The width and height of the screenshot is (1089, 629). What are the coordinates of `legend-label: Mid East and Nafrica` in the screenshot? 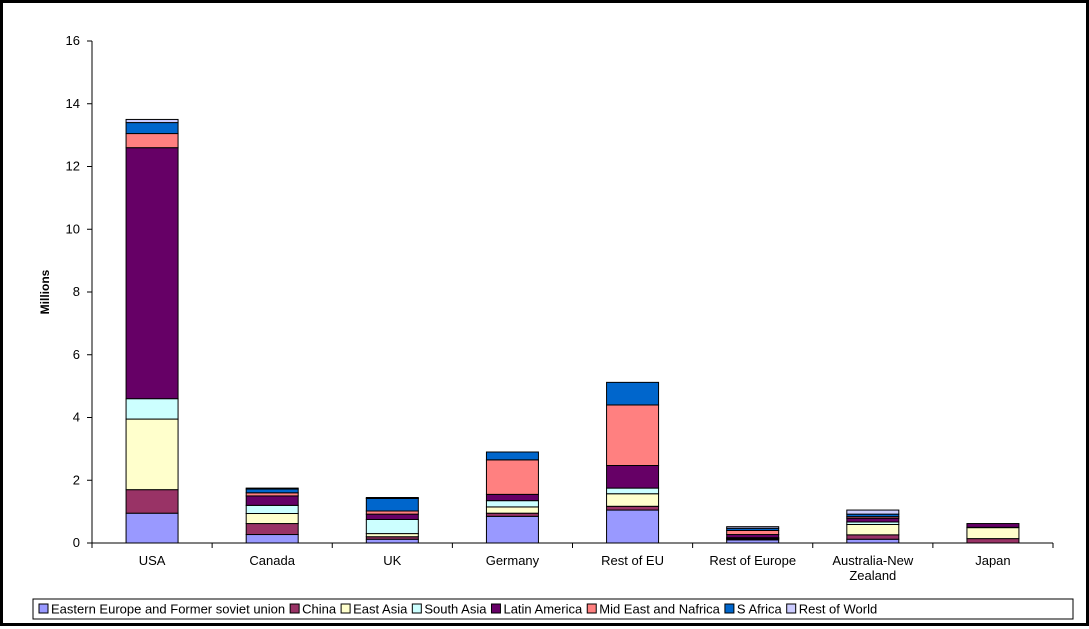 It's located at (659, 609).